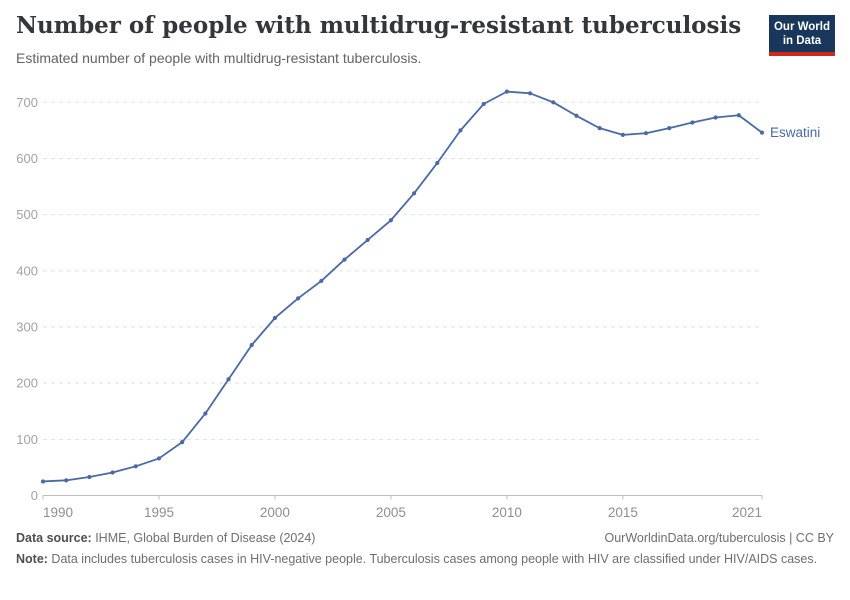 This screenshot has height=600, width=850. What do you see at coordinates (715, 117) in the screenshot?
I see `data-point-2019` at bounding box center [715, 117].